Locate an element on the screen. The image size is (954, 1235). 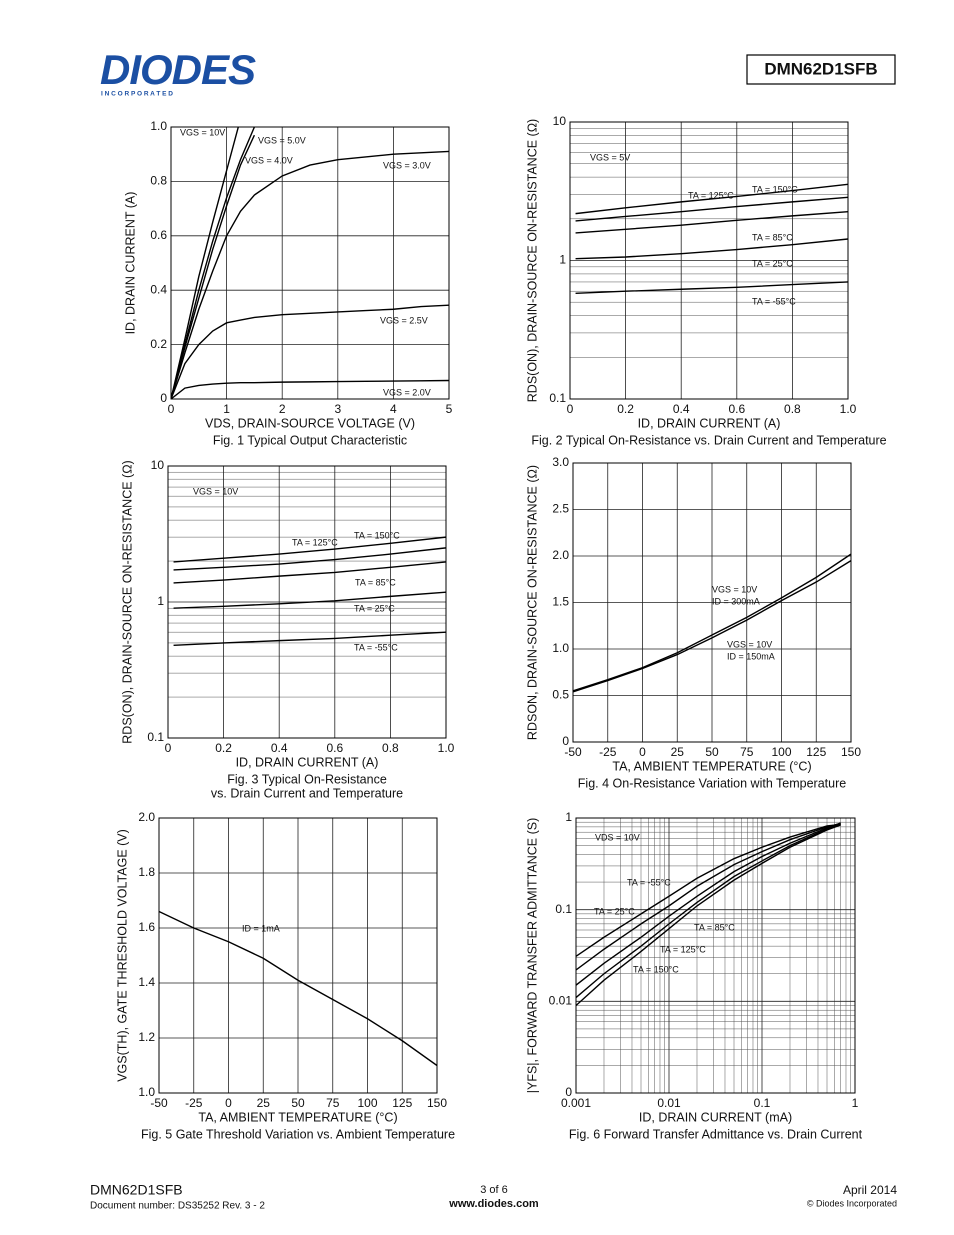
x-tick-label: 0.01 is located at coordinates (669, 1103).